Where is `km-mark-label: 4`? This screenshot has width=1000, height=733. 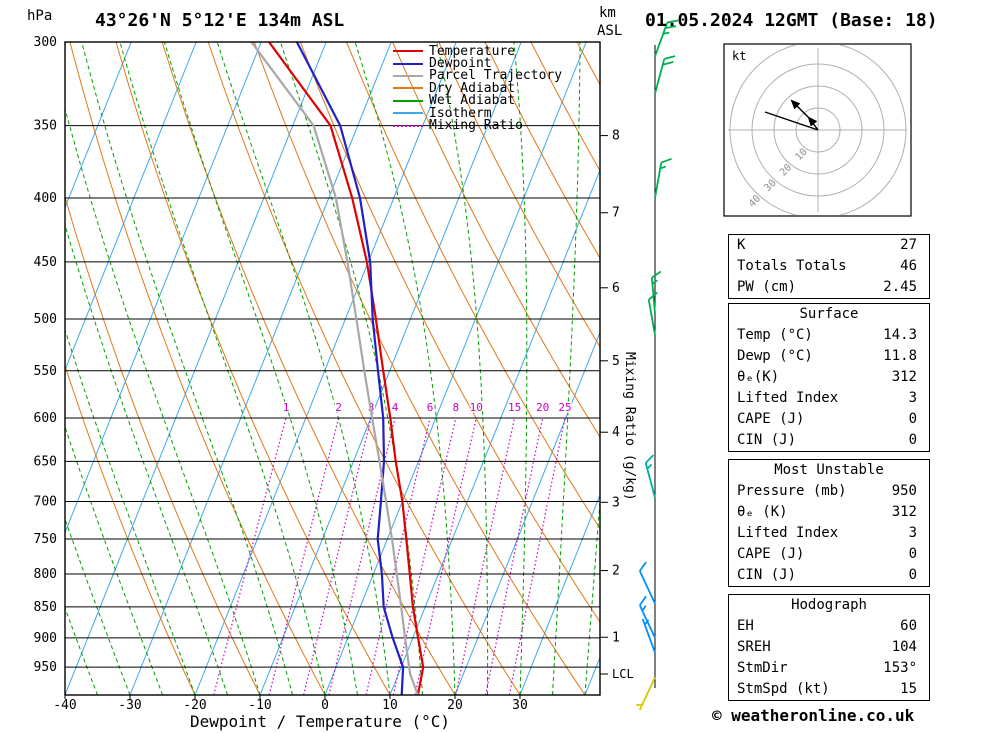 km-mark-label: 4 is located at coordinates (616, 432).